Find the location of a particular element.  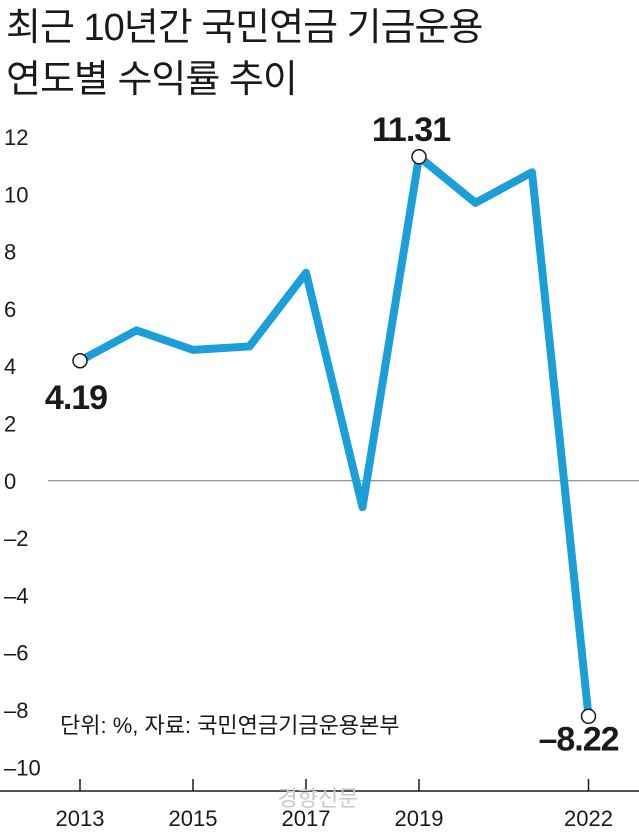

title-line-2: 연도별 수익률 추이 is located at coordinates (152, 80).